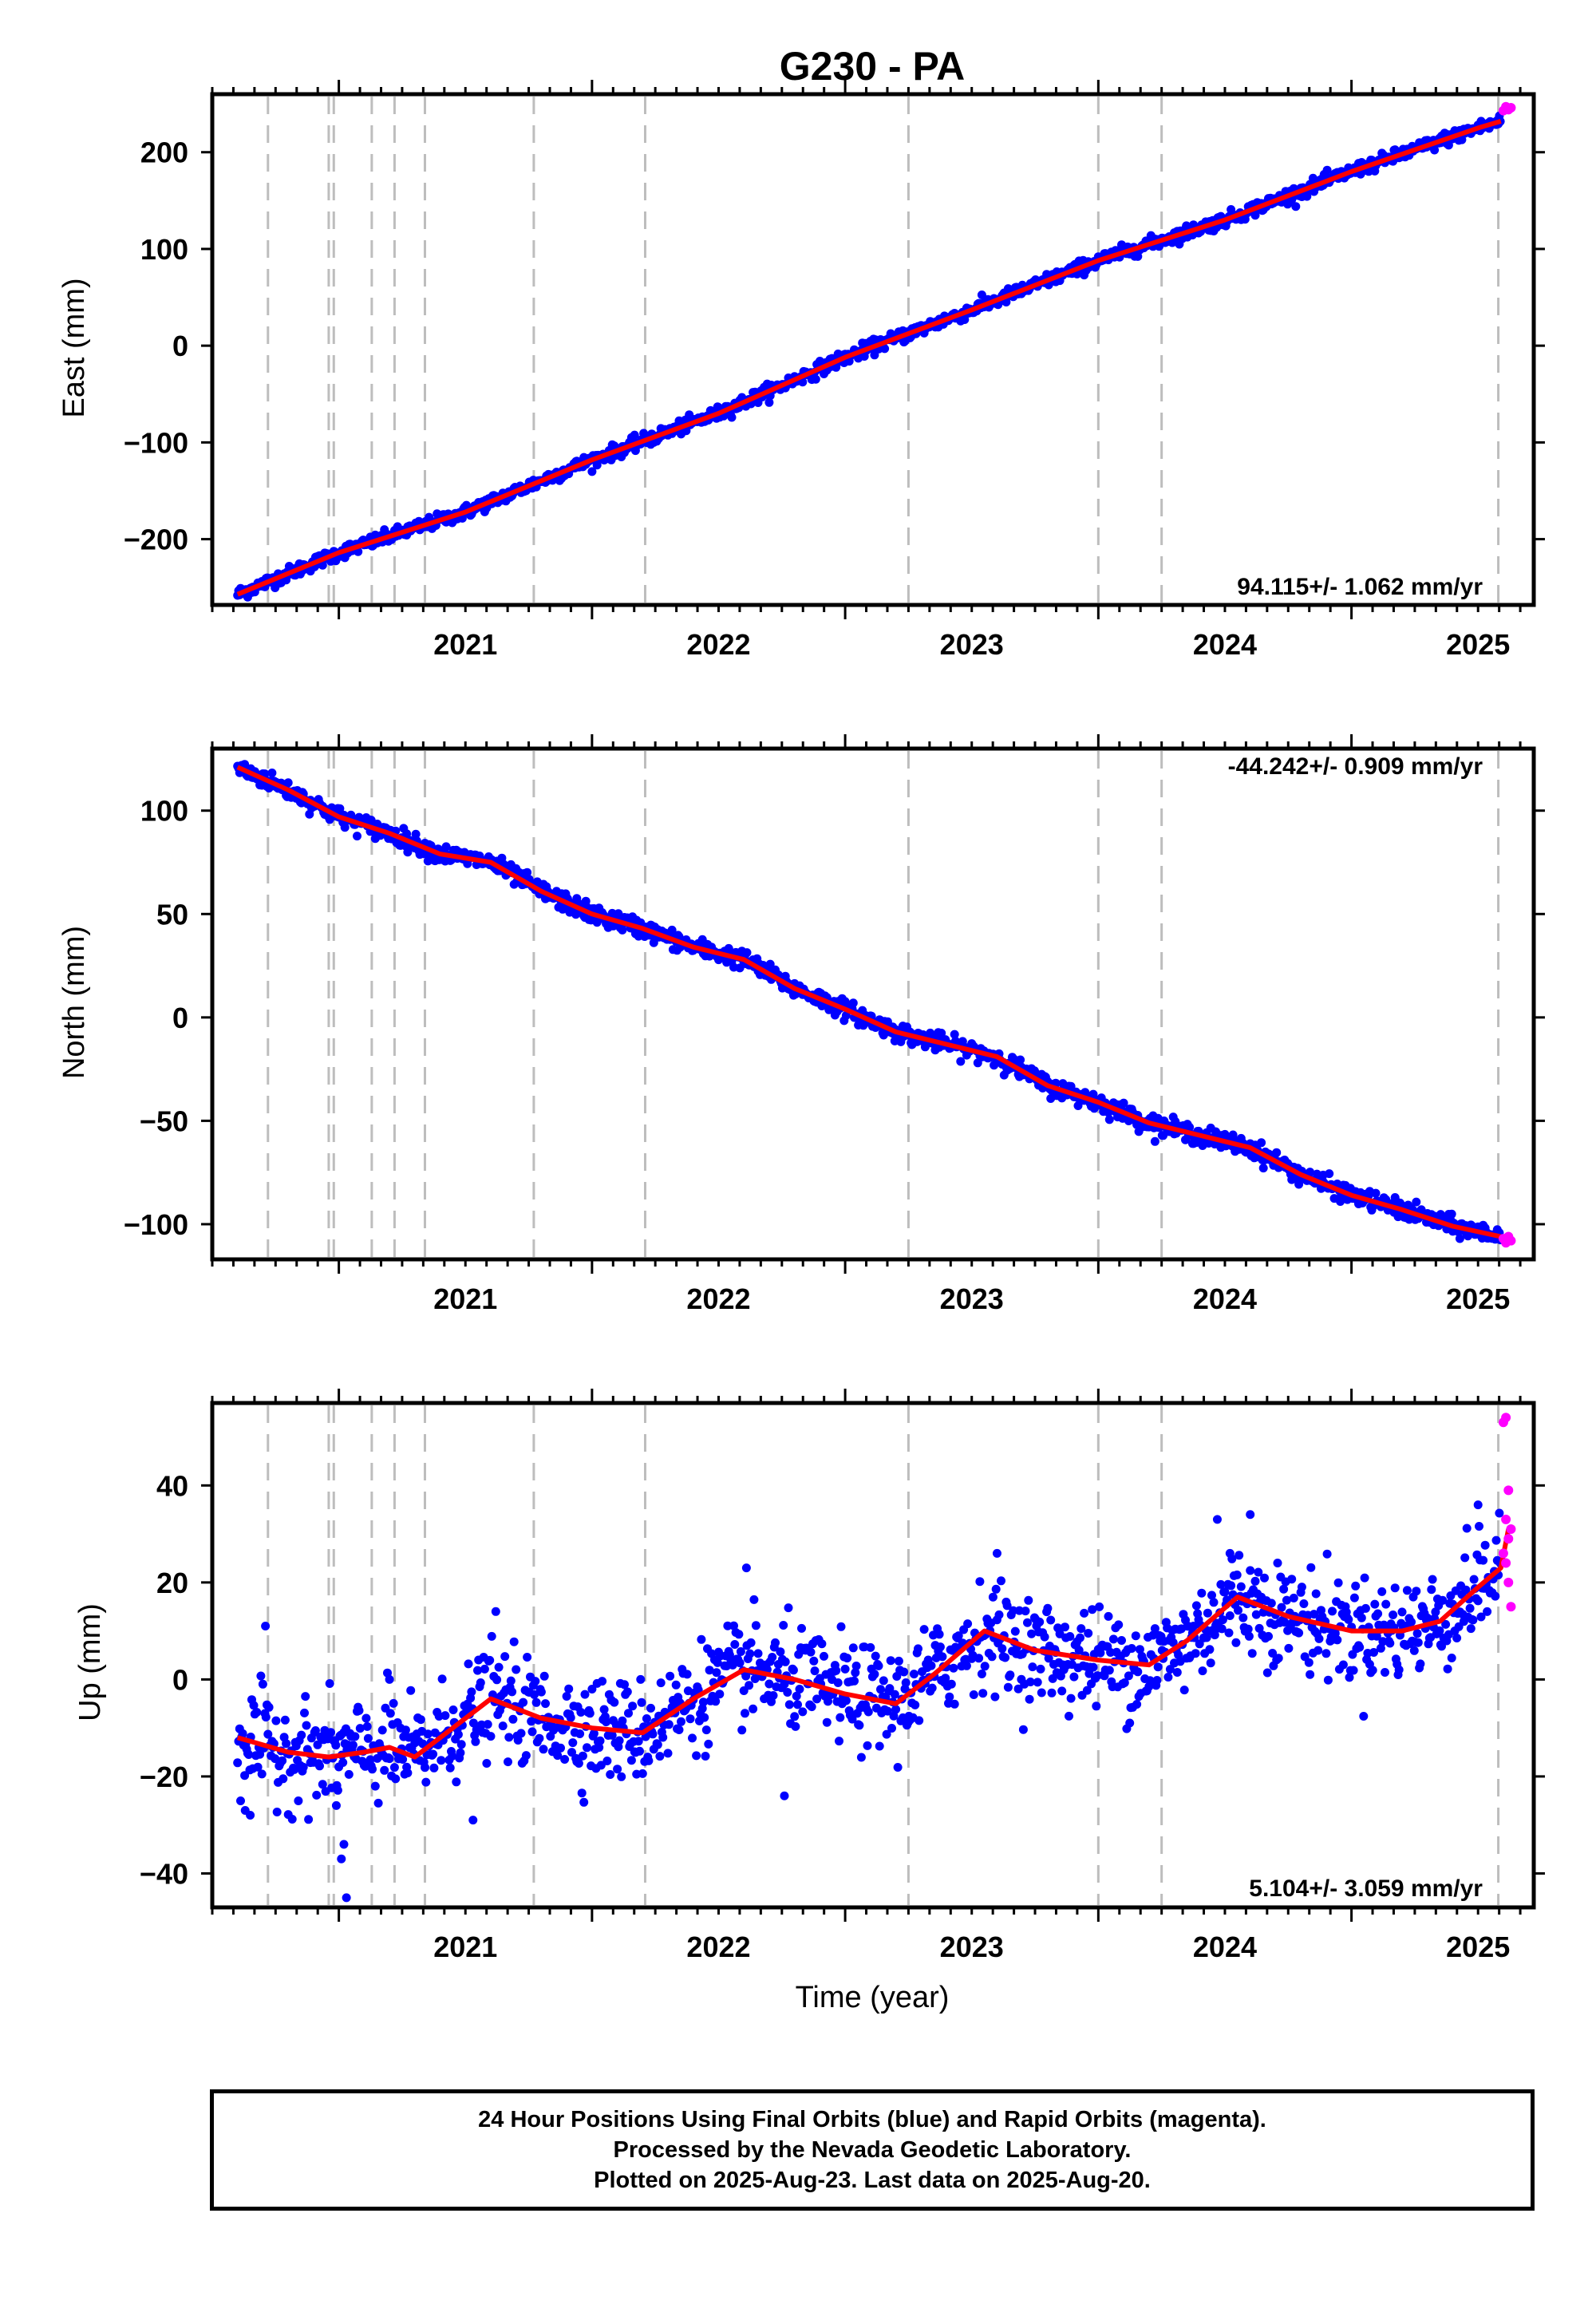  Describe the element at coordinates (1366, 1888) in the screenshot. I see `up-rate-label: 5.104+/- 3.059 mm/yr` at that location.